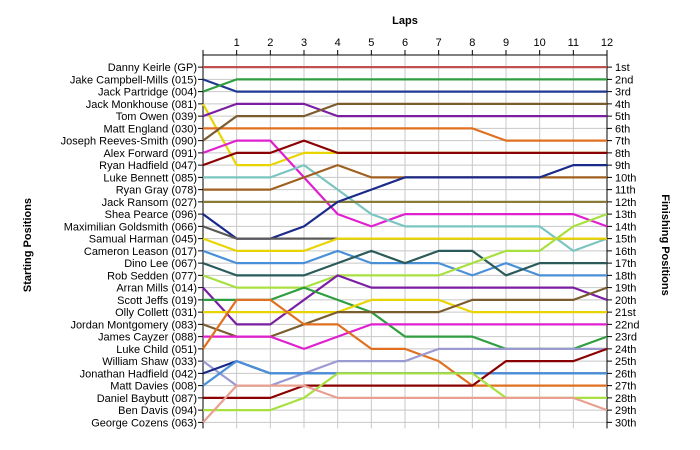  I want to click on lap-tick-labels: 1 2 3 4 5 6 7 8 9 10 11 12, so click(424, 43).